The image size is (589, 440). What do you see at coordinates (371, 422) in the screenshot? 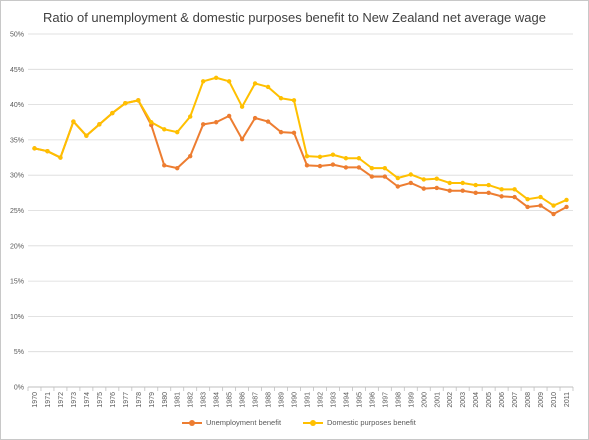
I see `legend-label-domestic-purposes: Domestic purposes benefit` at bounding box center [371, 422].